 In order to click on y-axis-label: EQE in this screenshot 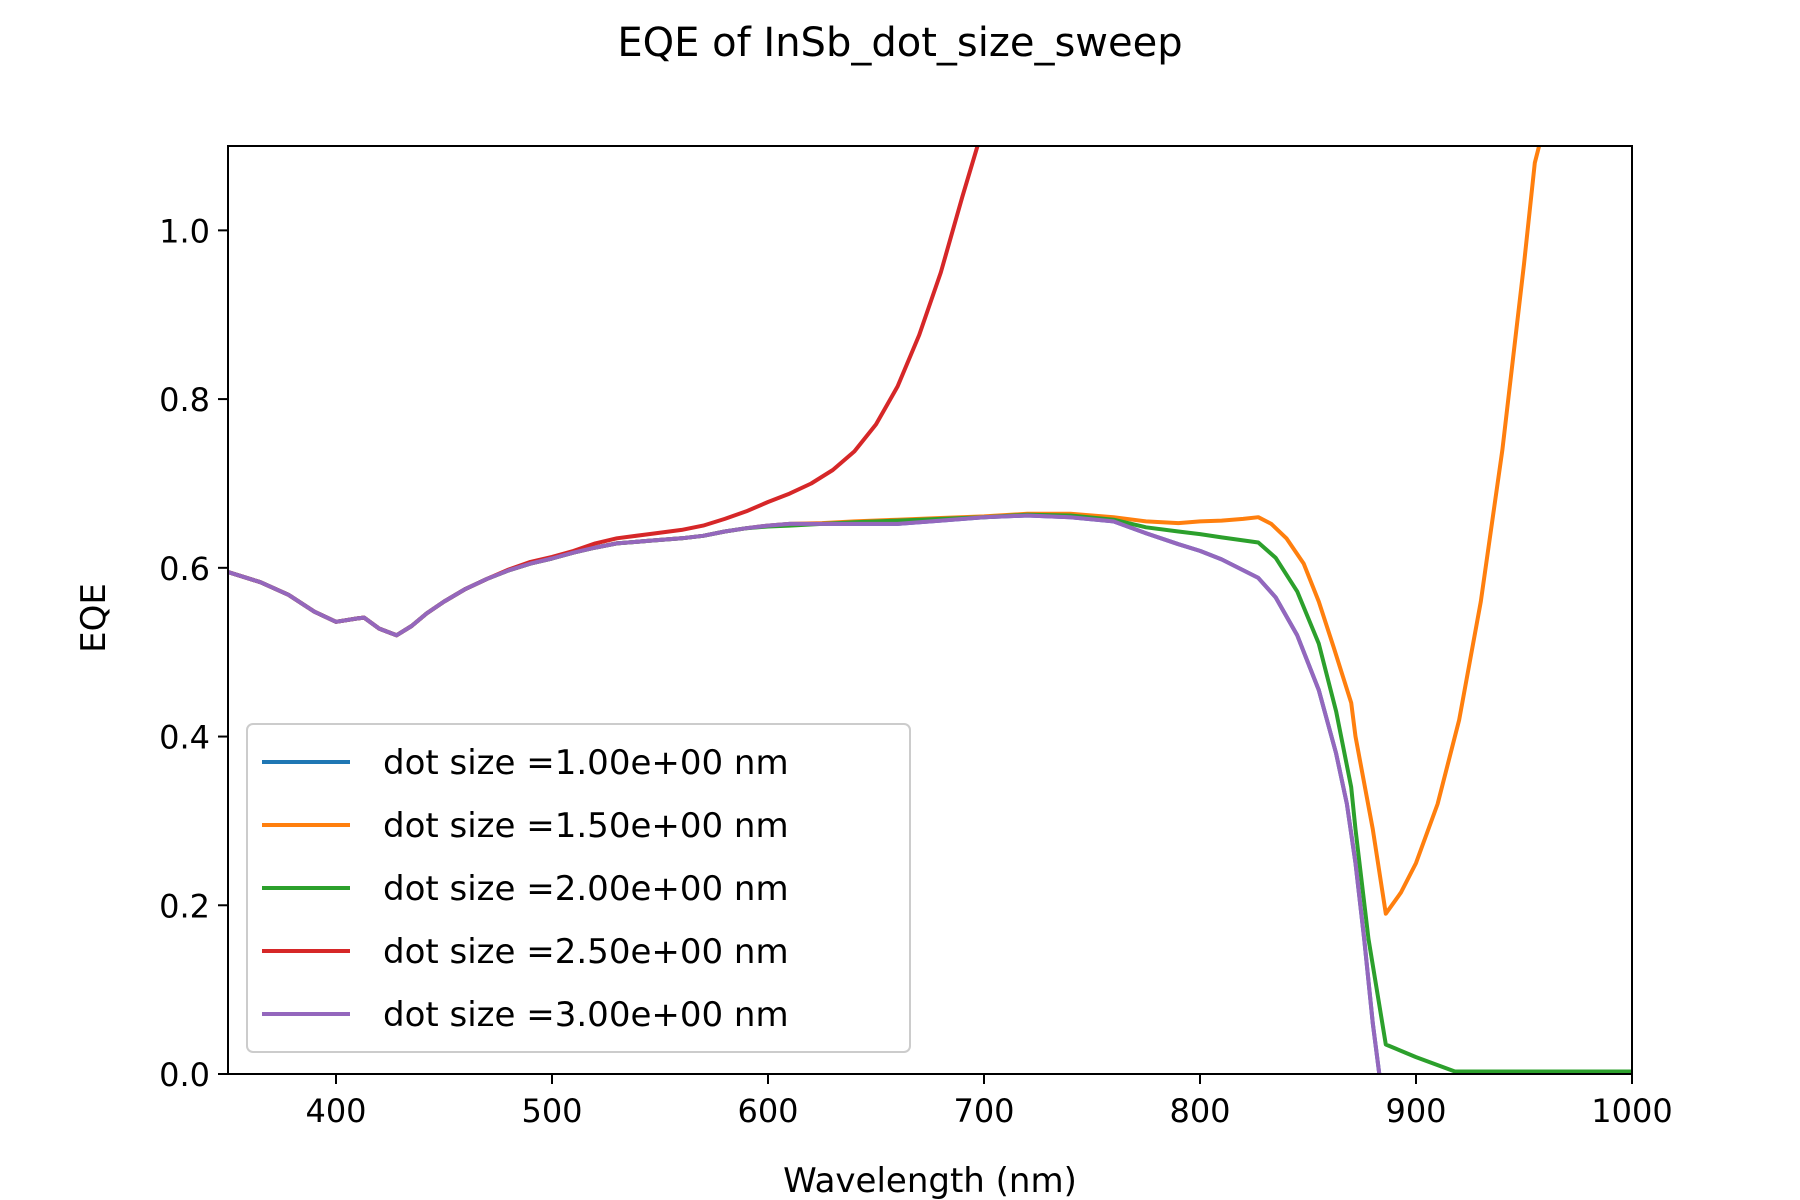, I will do `click(94, 618)`.